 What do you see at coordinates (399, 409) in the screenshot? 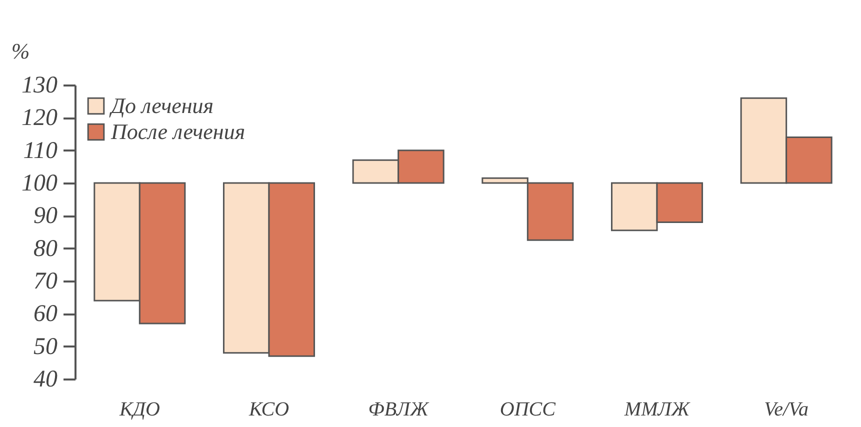
I see `x-tick-label: ФВЛЖ` at bounding box center [399, 409].